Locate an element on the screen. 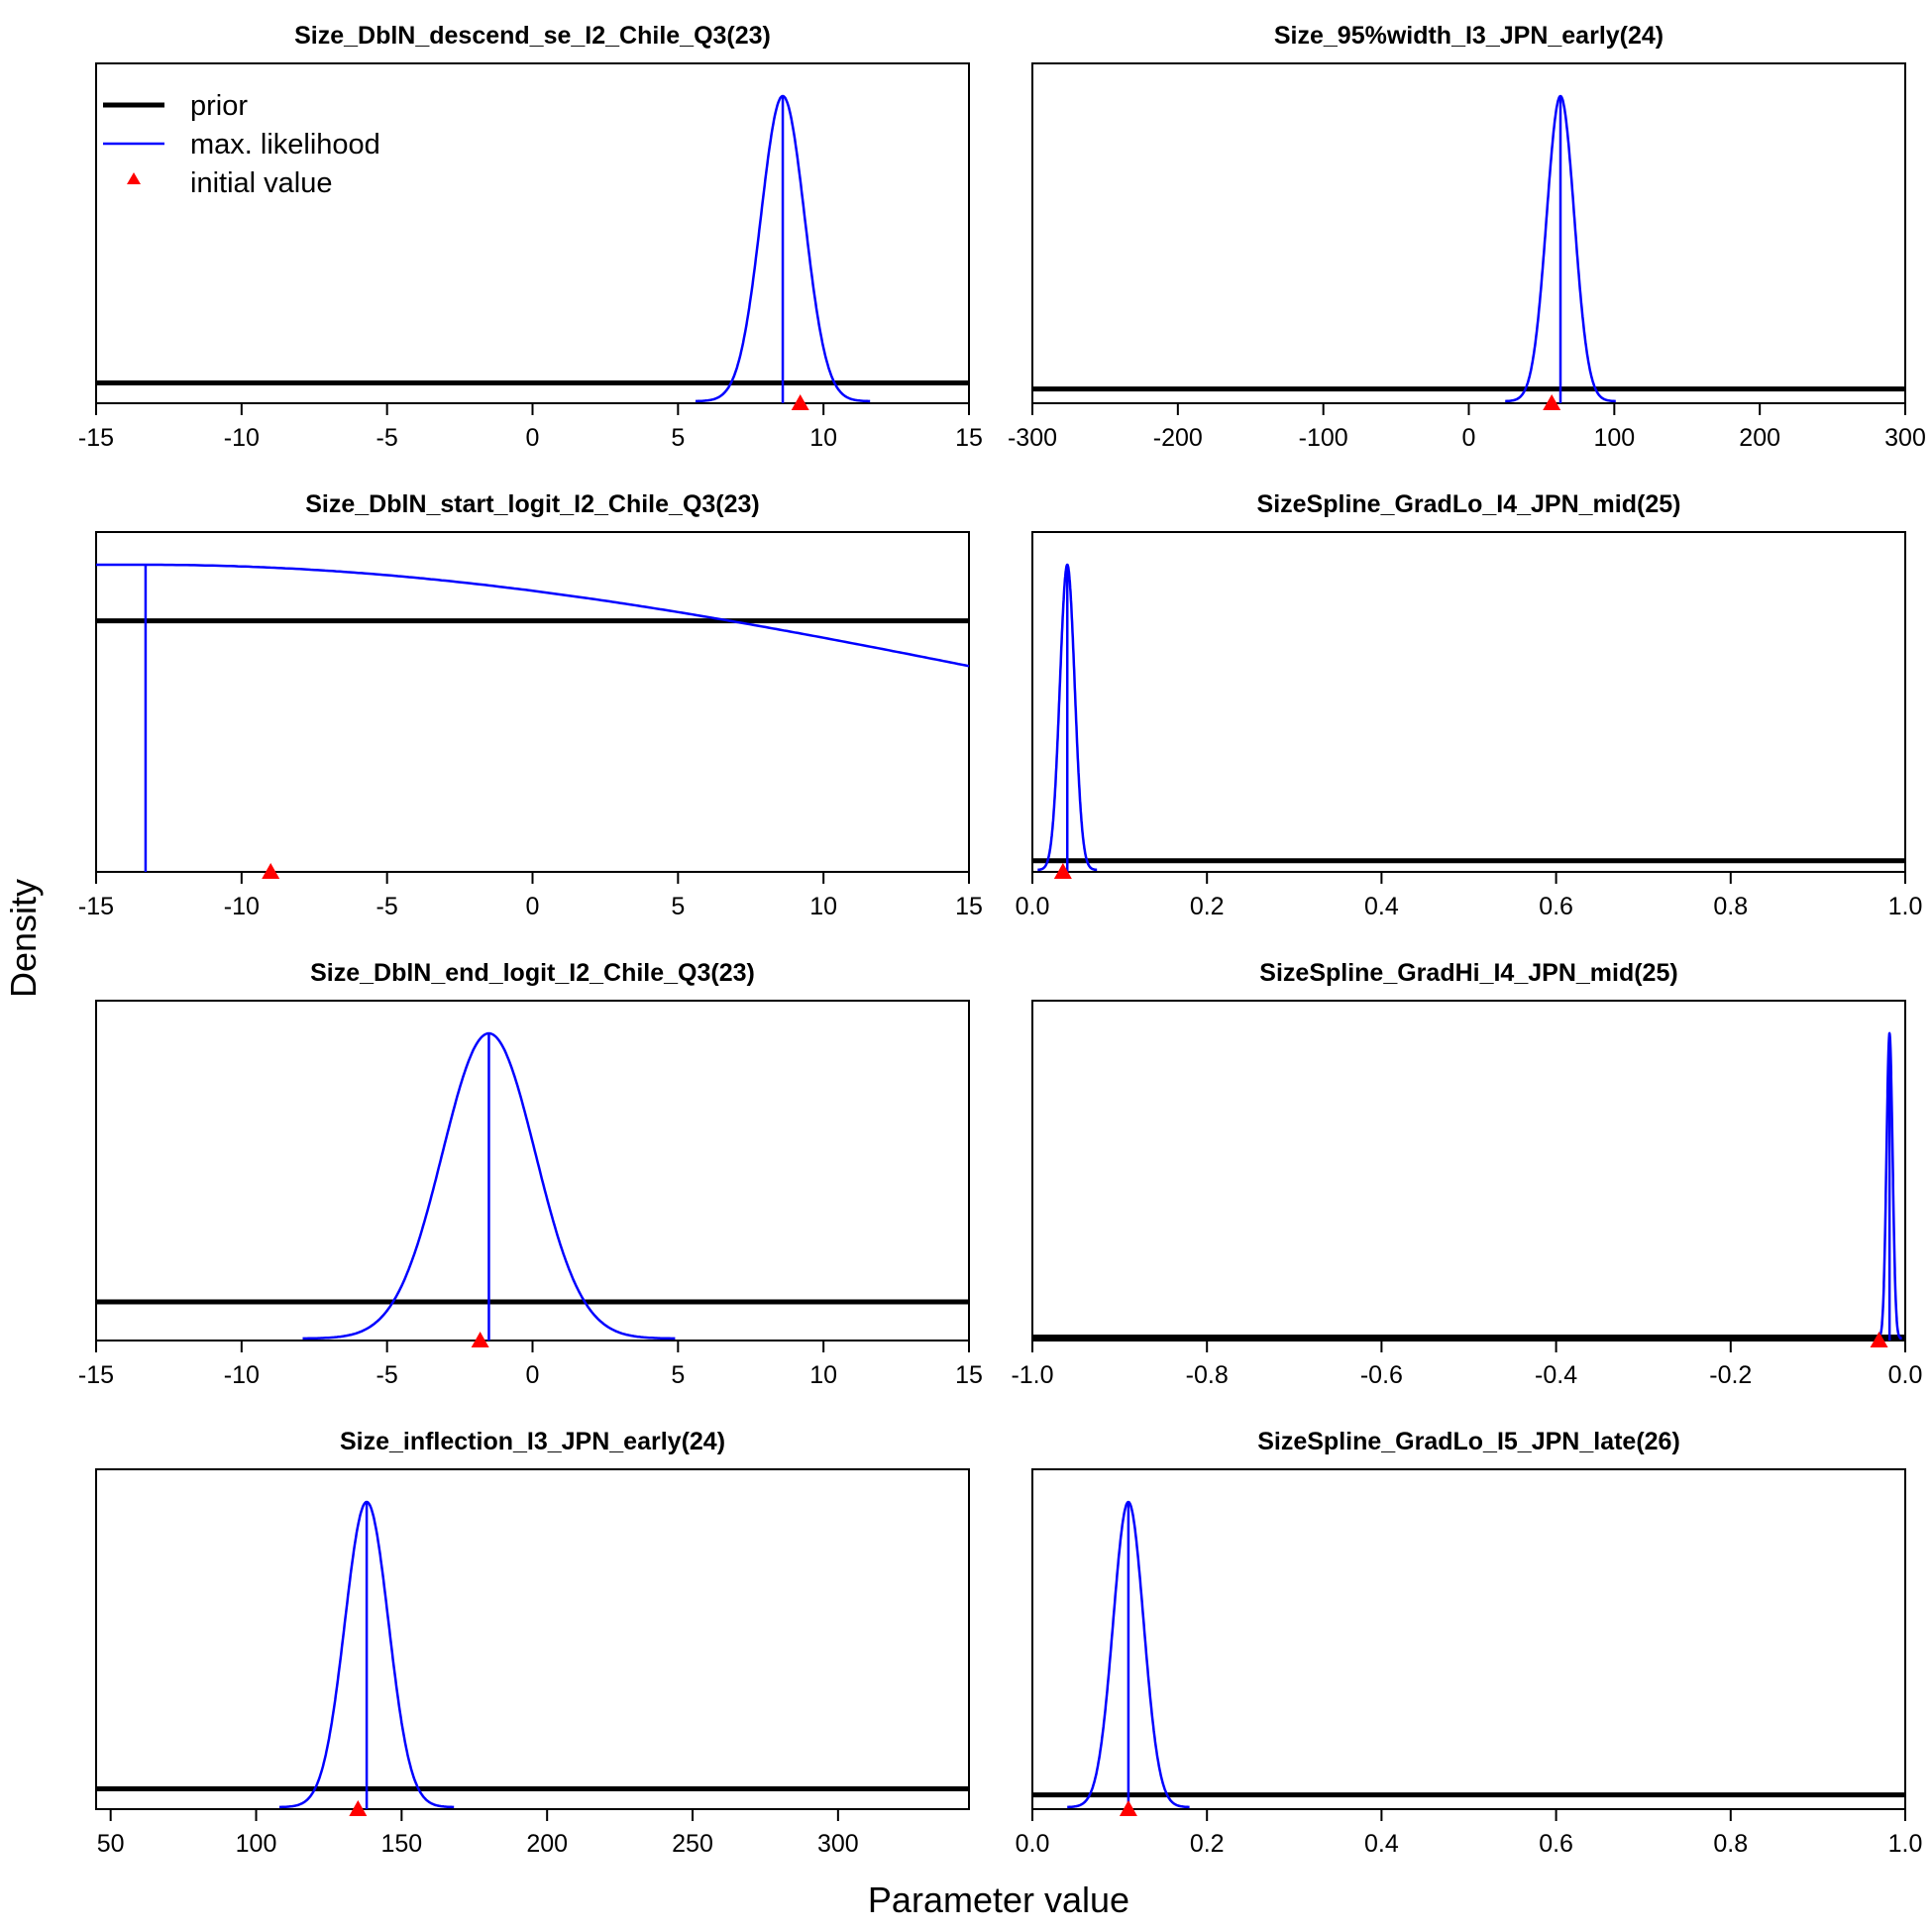 The height and width of the screenshot is (1932, 1932). x-tick-label: -1.0 is located at coordinates (1032, 1375).